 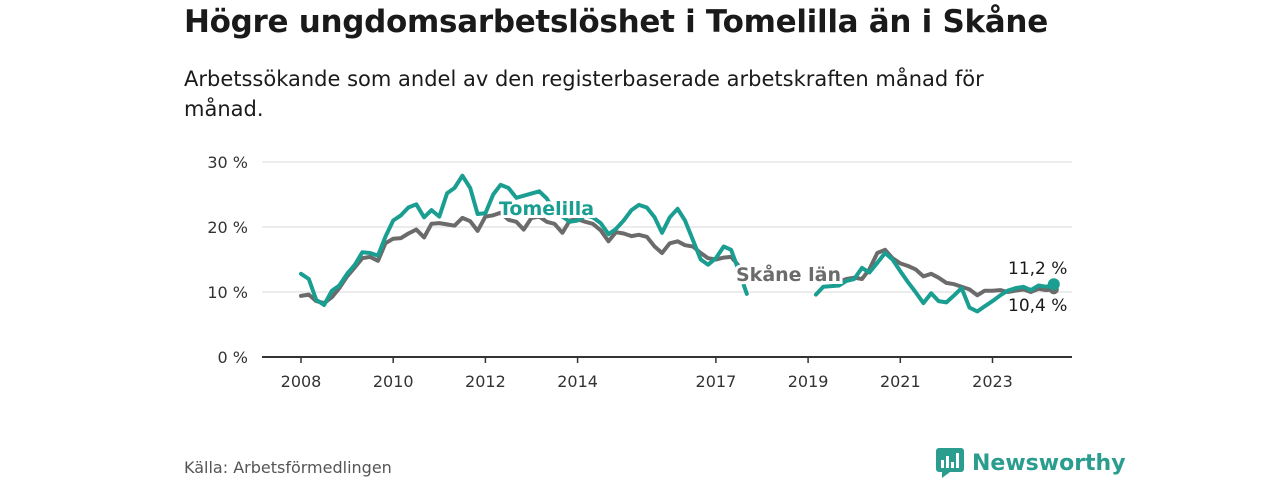 I want to click on series-end-point-tomelilla, so click(x=1053, y=284).